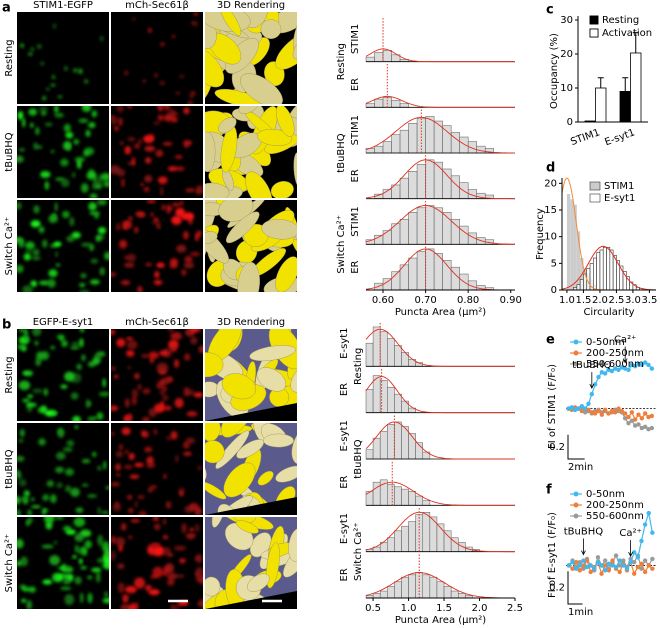  Describe the element at coordinates (619, 137) in the screenshot. I see `x-tick-label: E-syt1` at that location.